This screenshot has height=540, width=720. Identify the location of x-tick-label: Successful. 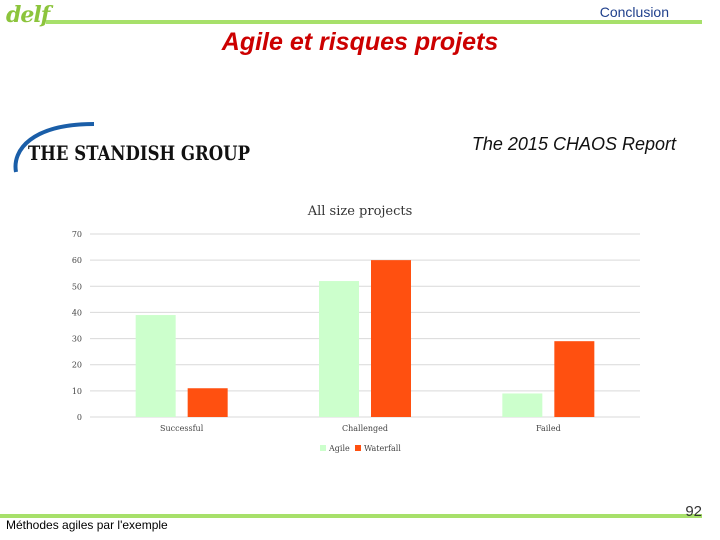
(182, 428).